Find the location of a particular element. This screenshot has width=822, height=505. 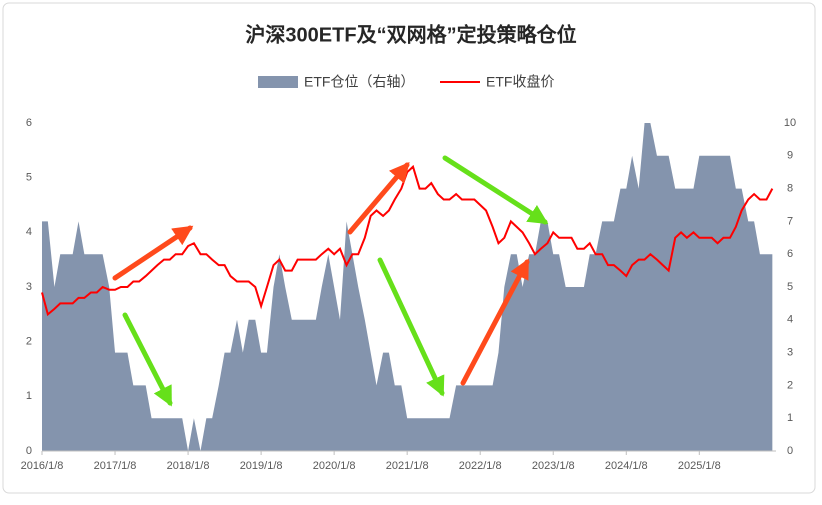

y2-tick-label: 0 is located at coordinates (790, 451).